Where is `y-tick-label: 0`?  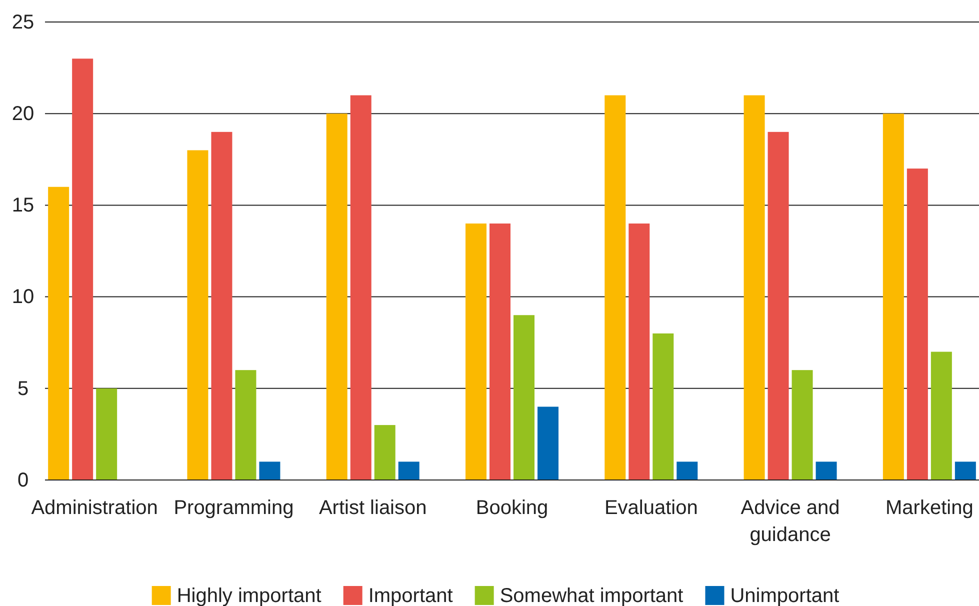
y-tick-label: 0 is located at coordinates (23, 480).